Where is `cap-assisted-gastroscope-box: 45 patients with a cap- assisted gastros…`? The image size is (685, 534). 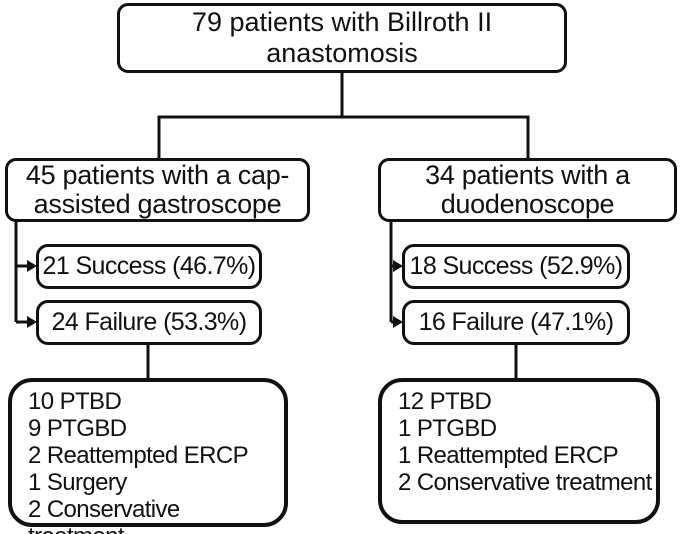 cap-assisted-gastroscope-box: 45 patients with a cap- assisted gastros… is located at coordinates (157, 190).